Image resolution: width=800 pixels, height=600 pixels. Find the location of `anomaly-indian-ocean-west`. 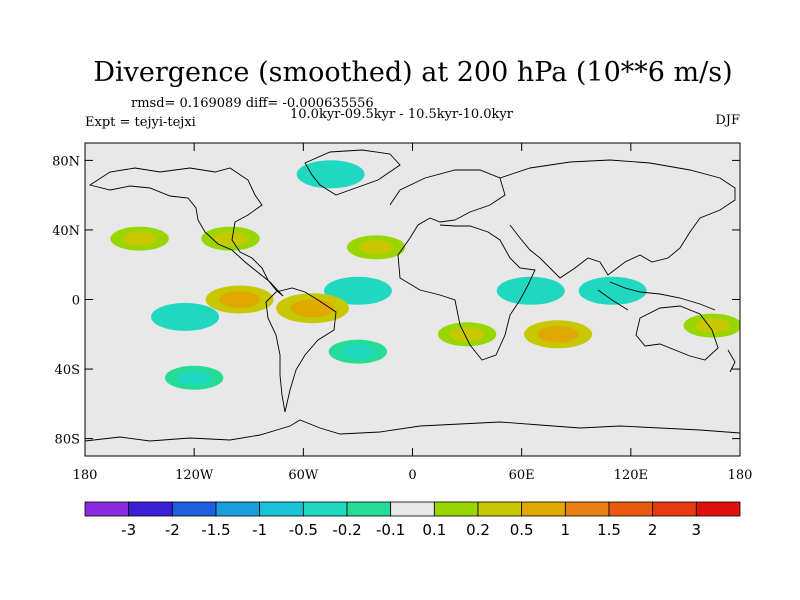

anomaly-indian-ocean-west is located at coordinates (530, 290).